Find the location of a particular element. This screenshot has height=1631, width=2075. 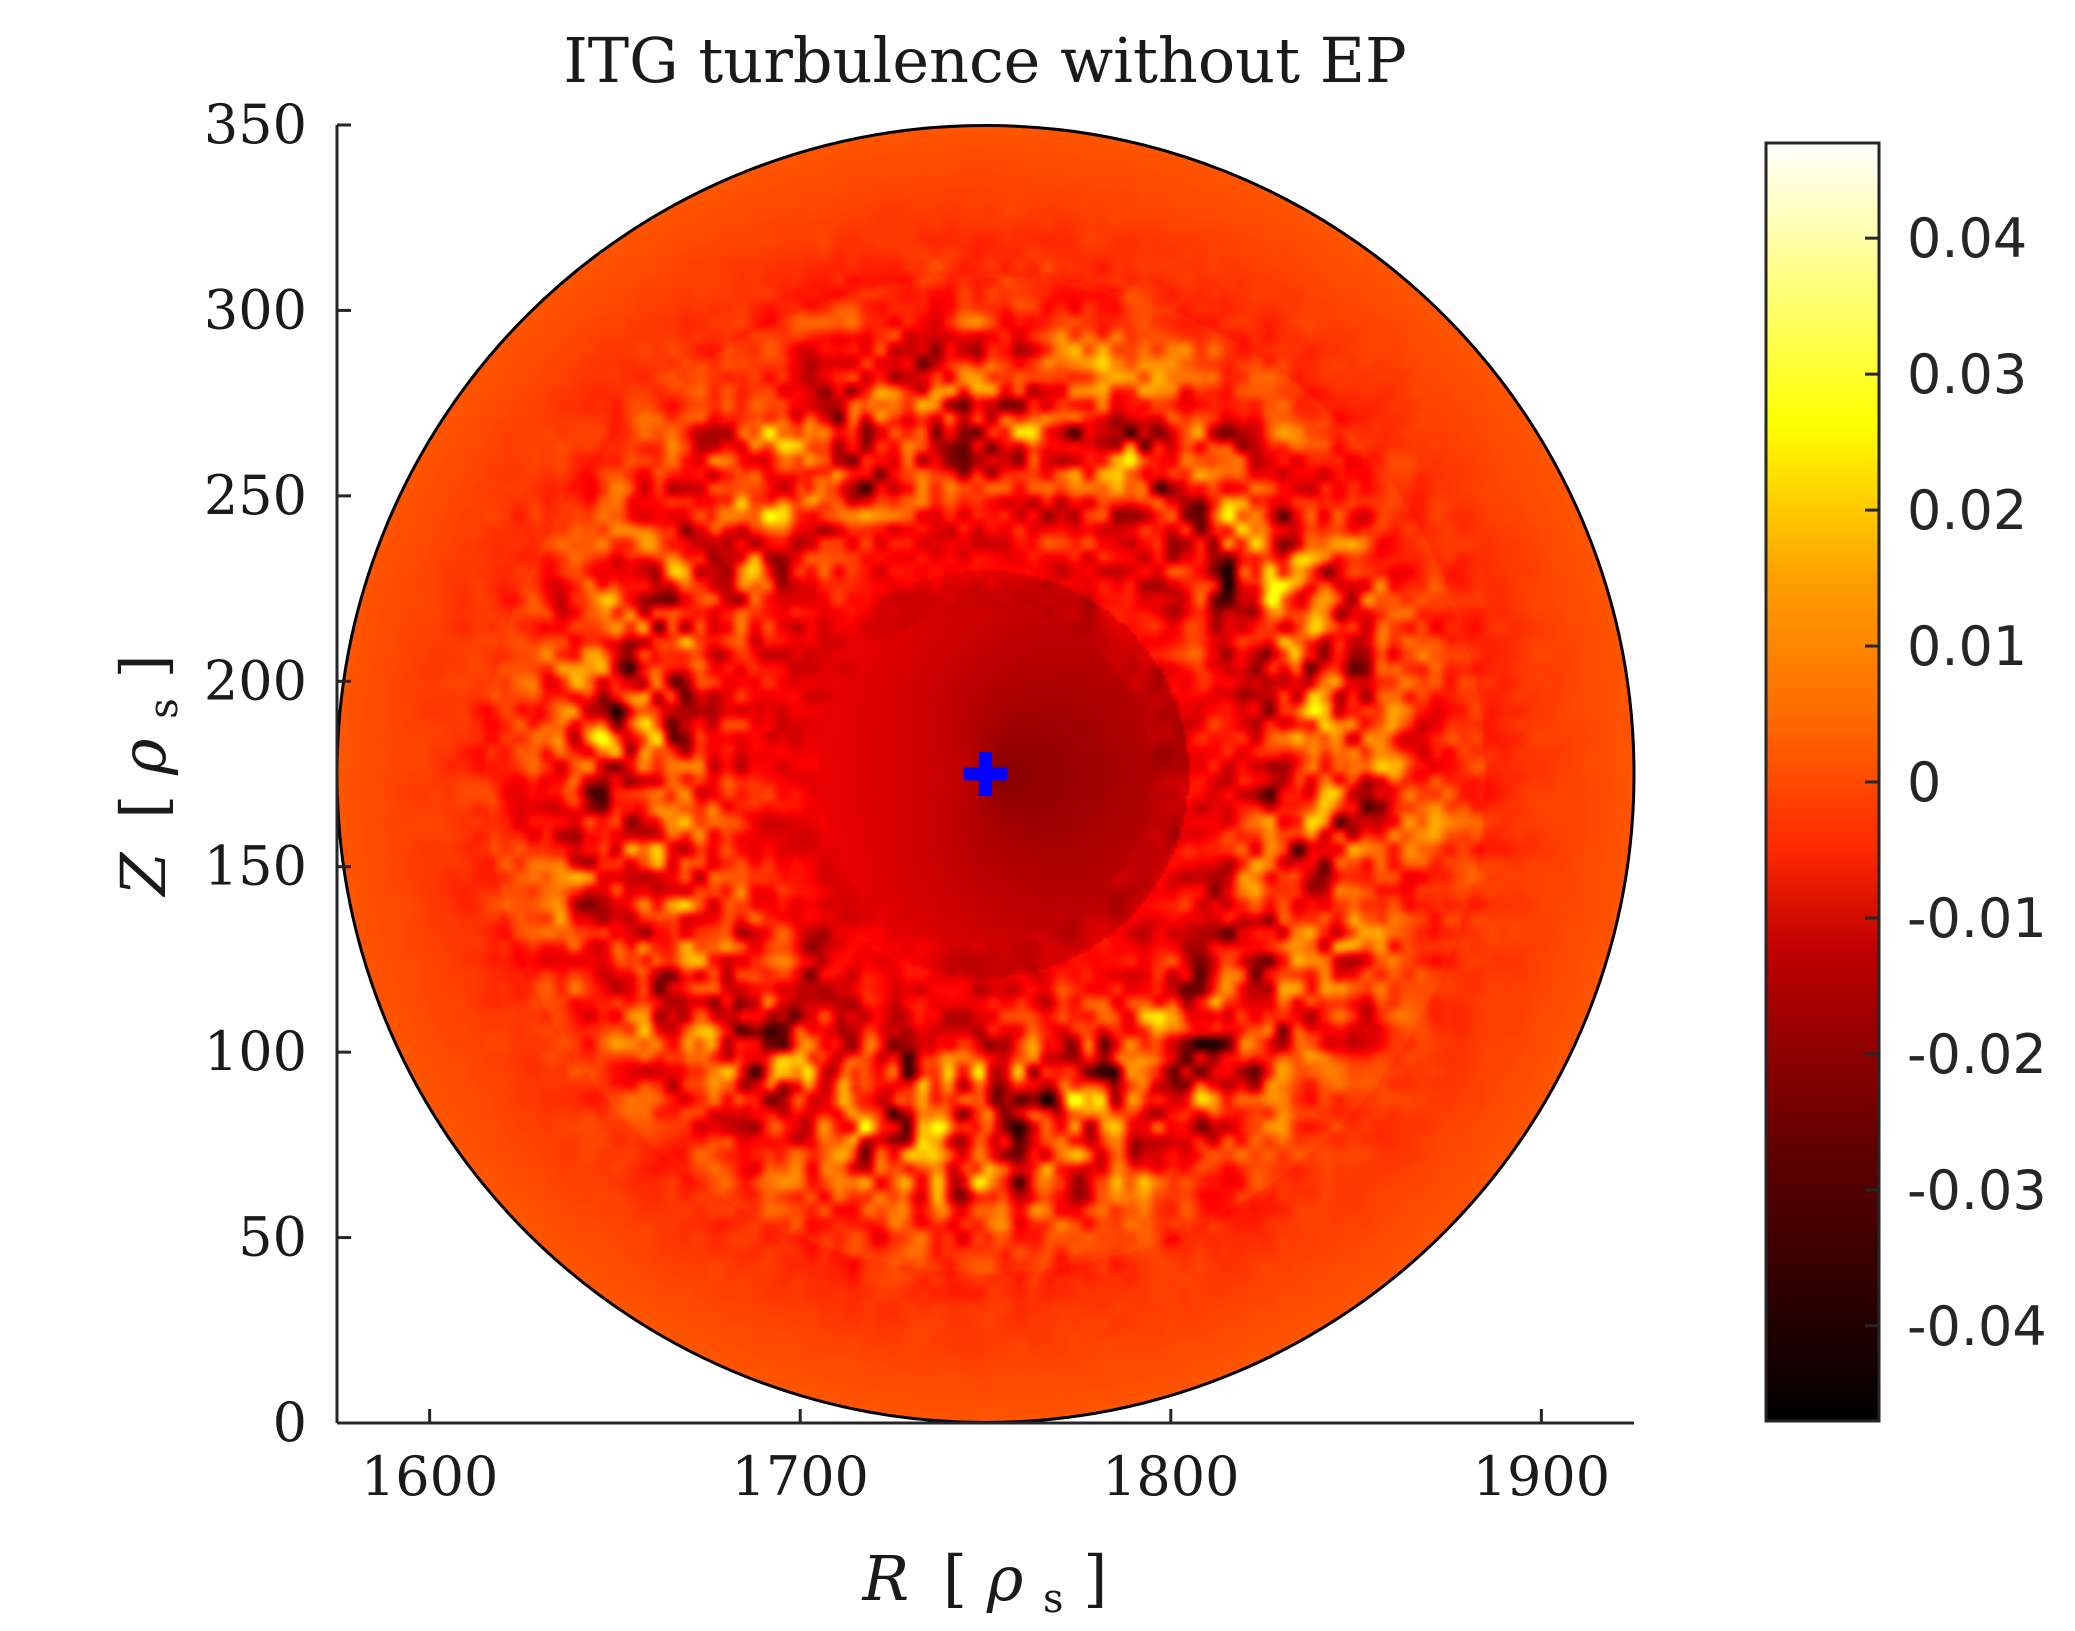

y-tick-label: 350 is located at coordinates (255, 124).